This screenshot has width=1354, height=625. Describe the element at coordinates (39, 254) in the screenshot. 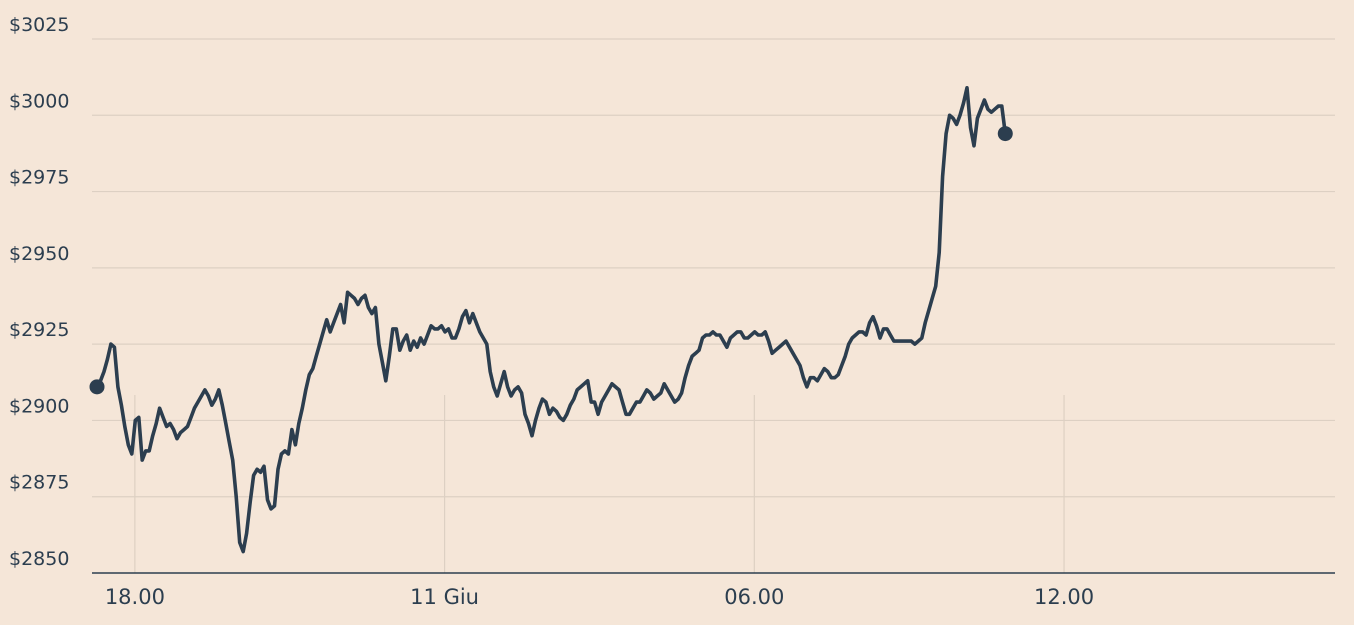

I see `y-tick-label: $2950` at that location.